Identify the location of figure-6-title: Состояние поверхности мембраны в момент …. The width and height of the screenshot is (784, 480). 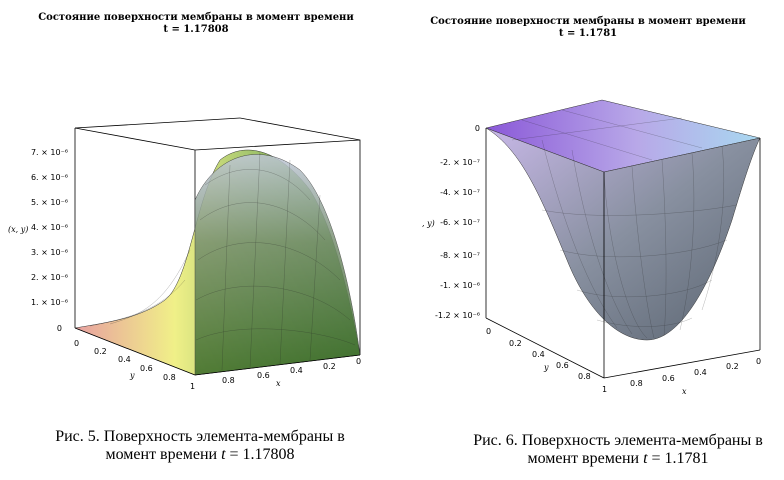
(588, 28).